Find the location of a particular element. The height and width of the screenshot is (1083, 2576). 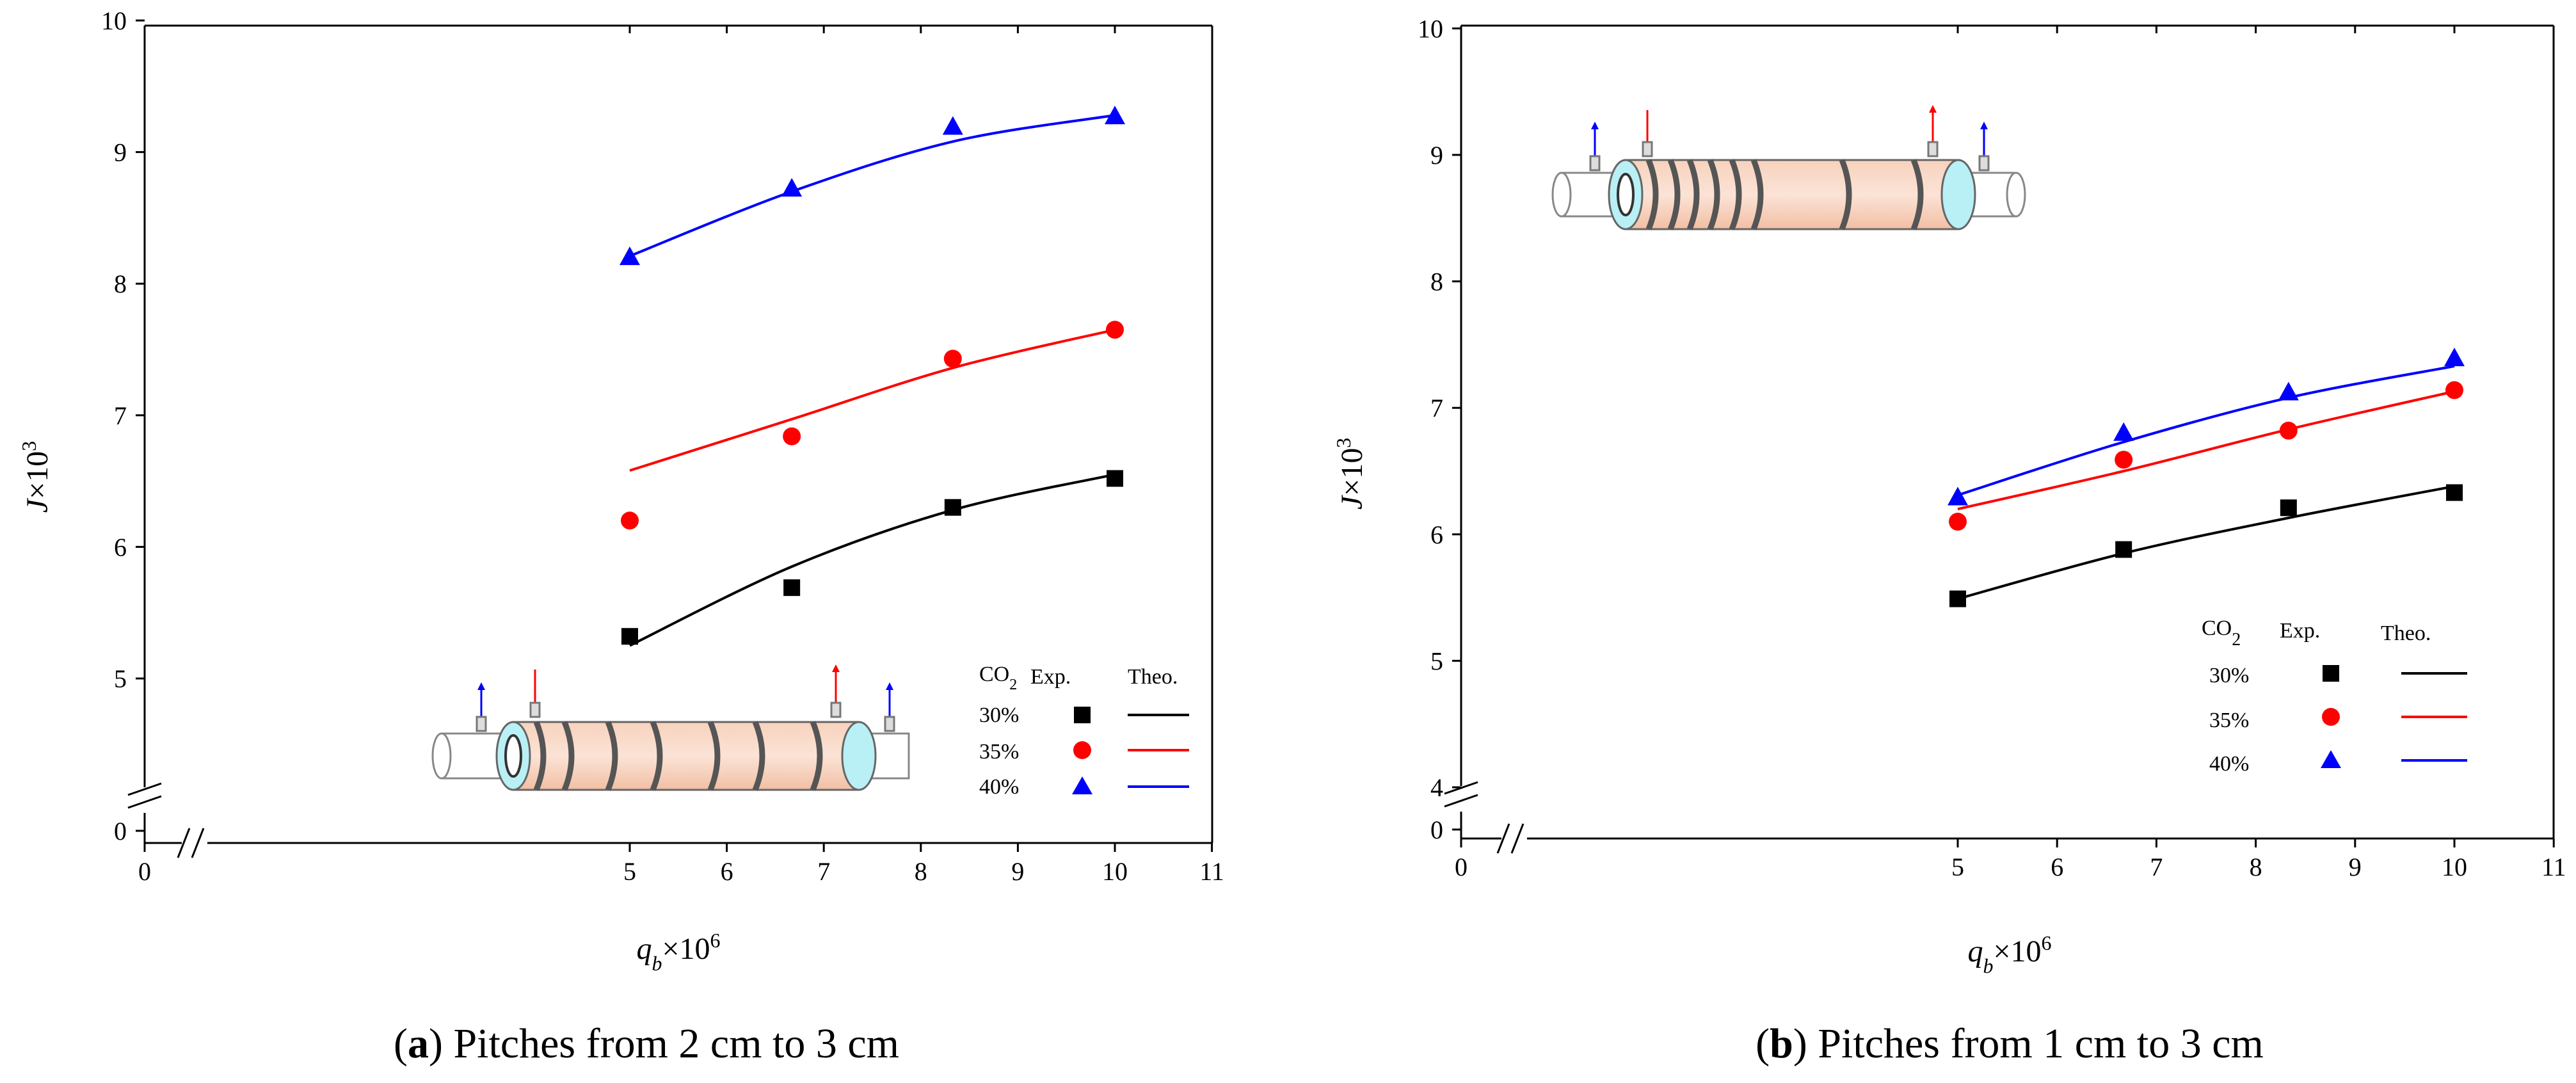

y-axis-break is located at coordinates (144, 795).